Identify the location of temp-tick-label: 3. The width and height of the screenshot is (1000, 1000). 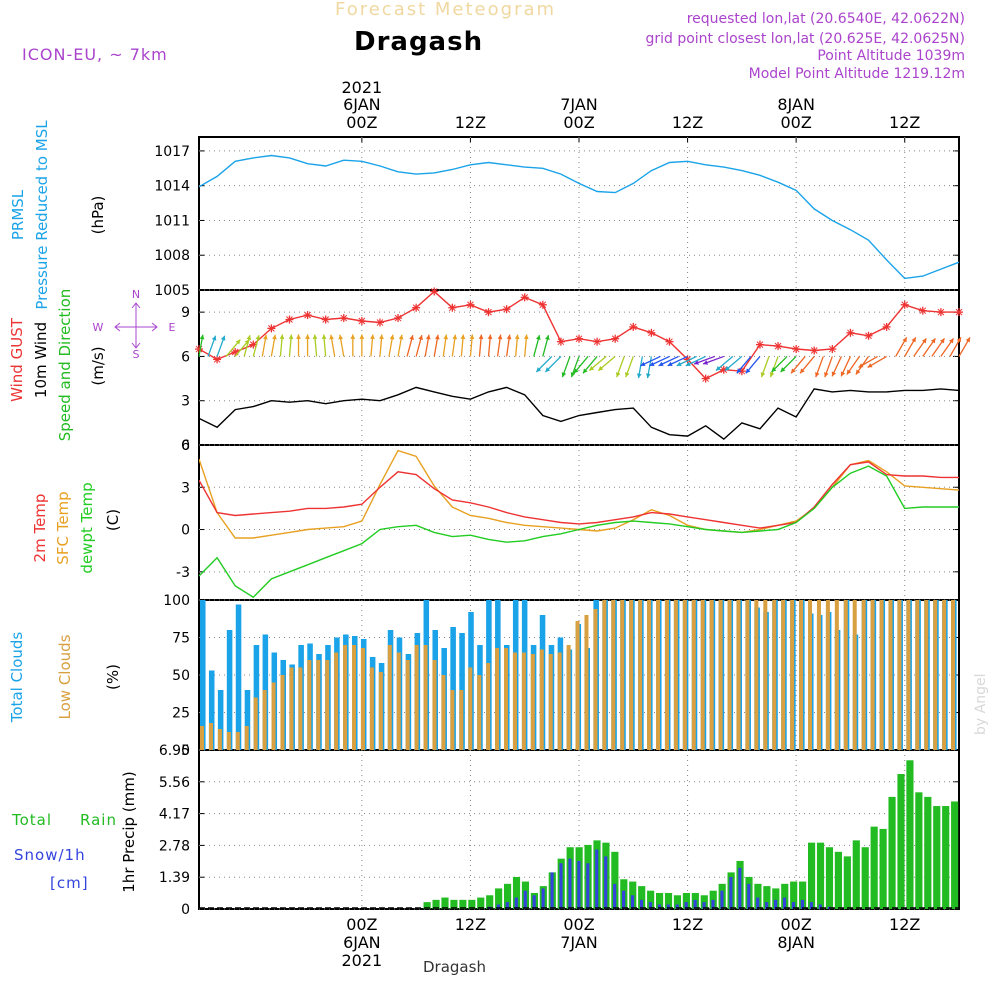
(185, 488).